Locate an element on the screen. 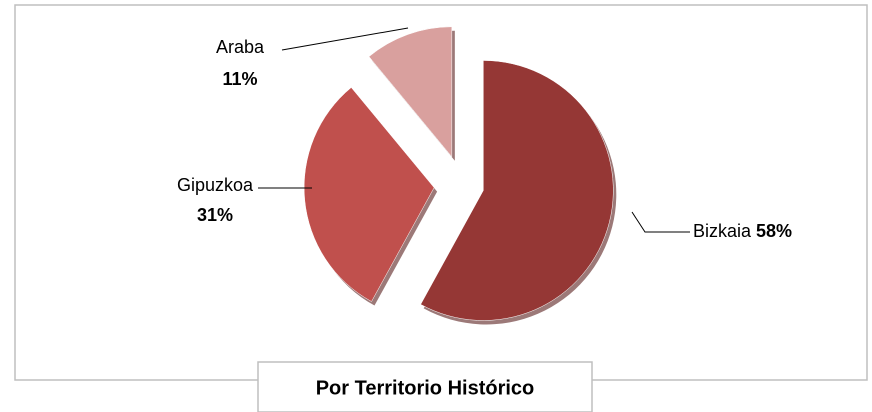  chart-title: Por Territorio Histórico is located at coordinates (425, 388).